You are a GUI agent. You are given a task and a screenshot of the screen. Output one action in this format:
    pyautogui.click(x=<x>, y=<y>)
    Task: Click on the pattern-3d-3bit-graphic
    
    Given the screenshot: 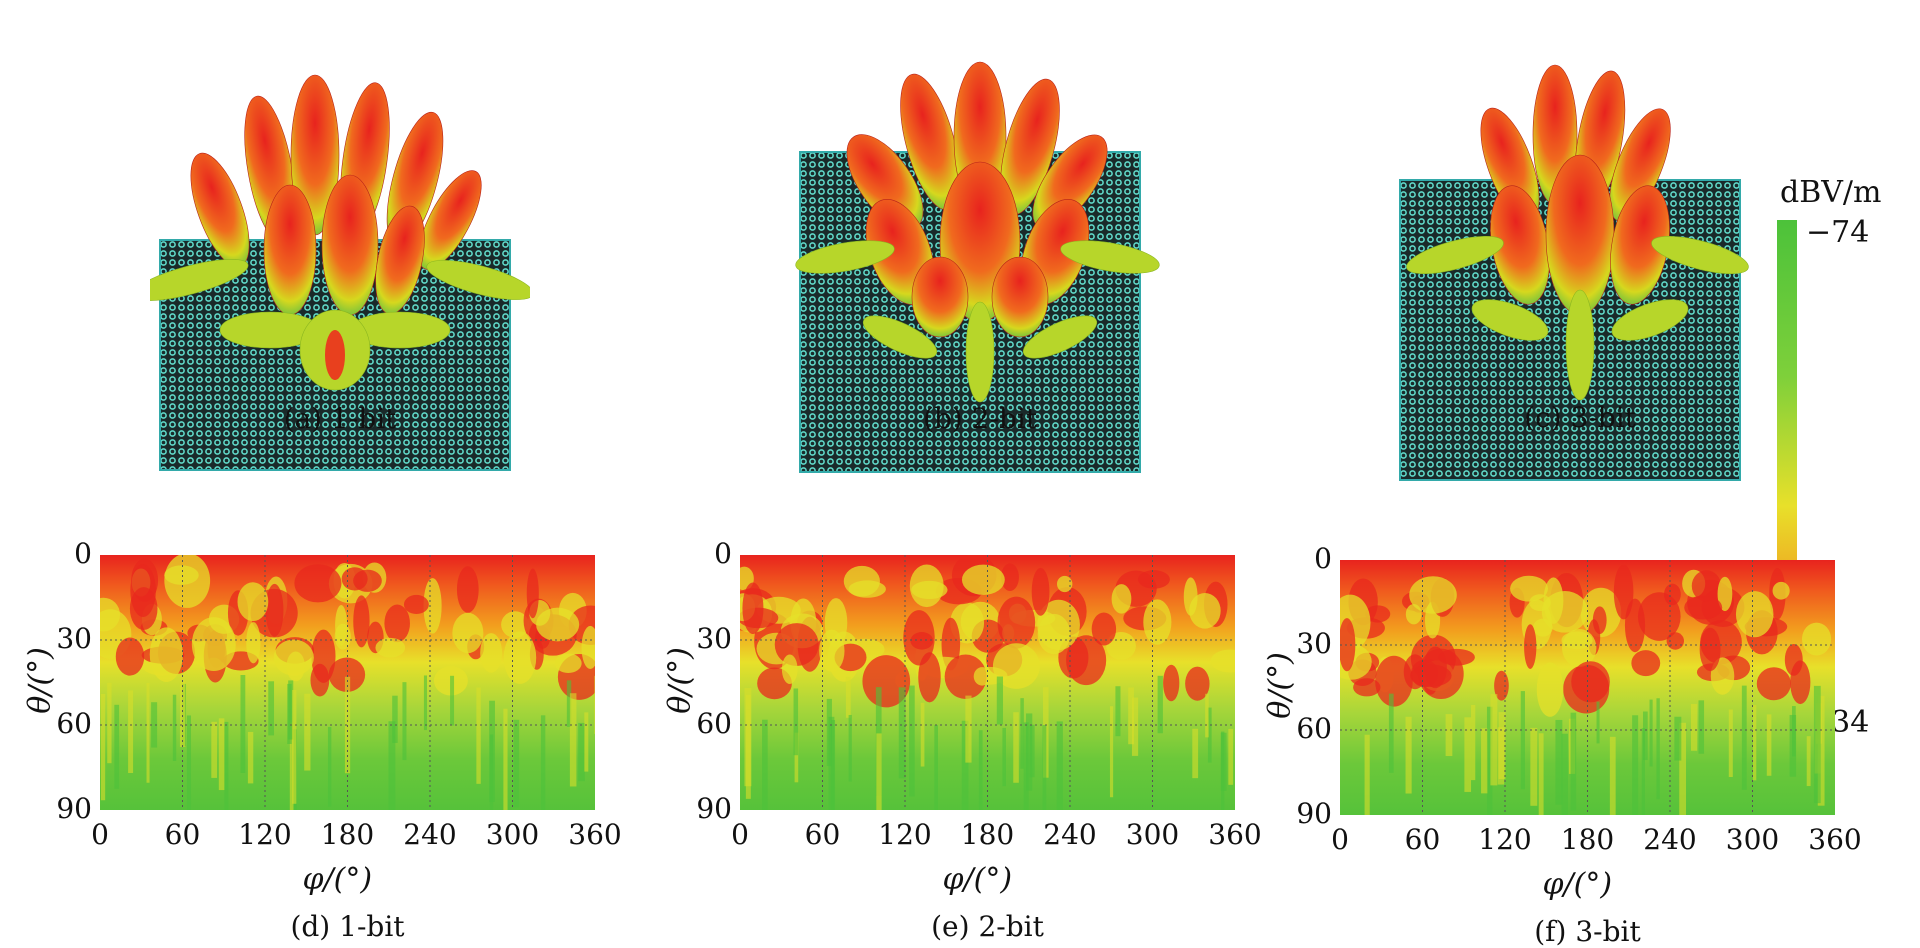 What is the action you would take?
    pyautogui.click(x=1574, y=272)
    